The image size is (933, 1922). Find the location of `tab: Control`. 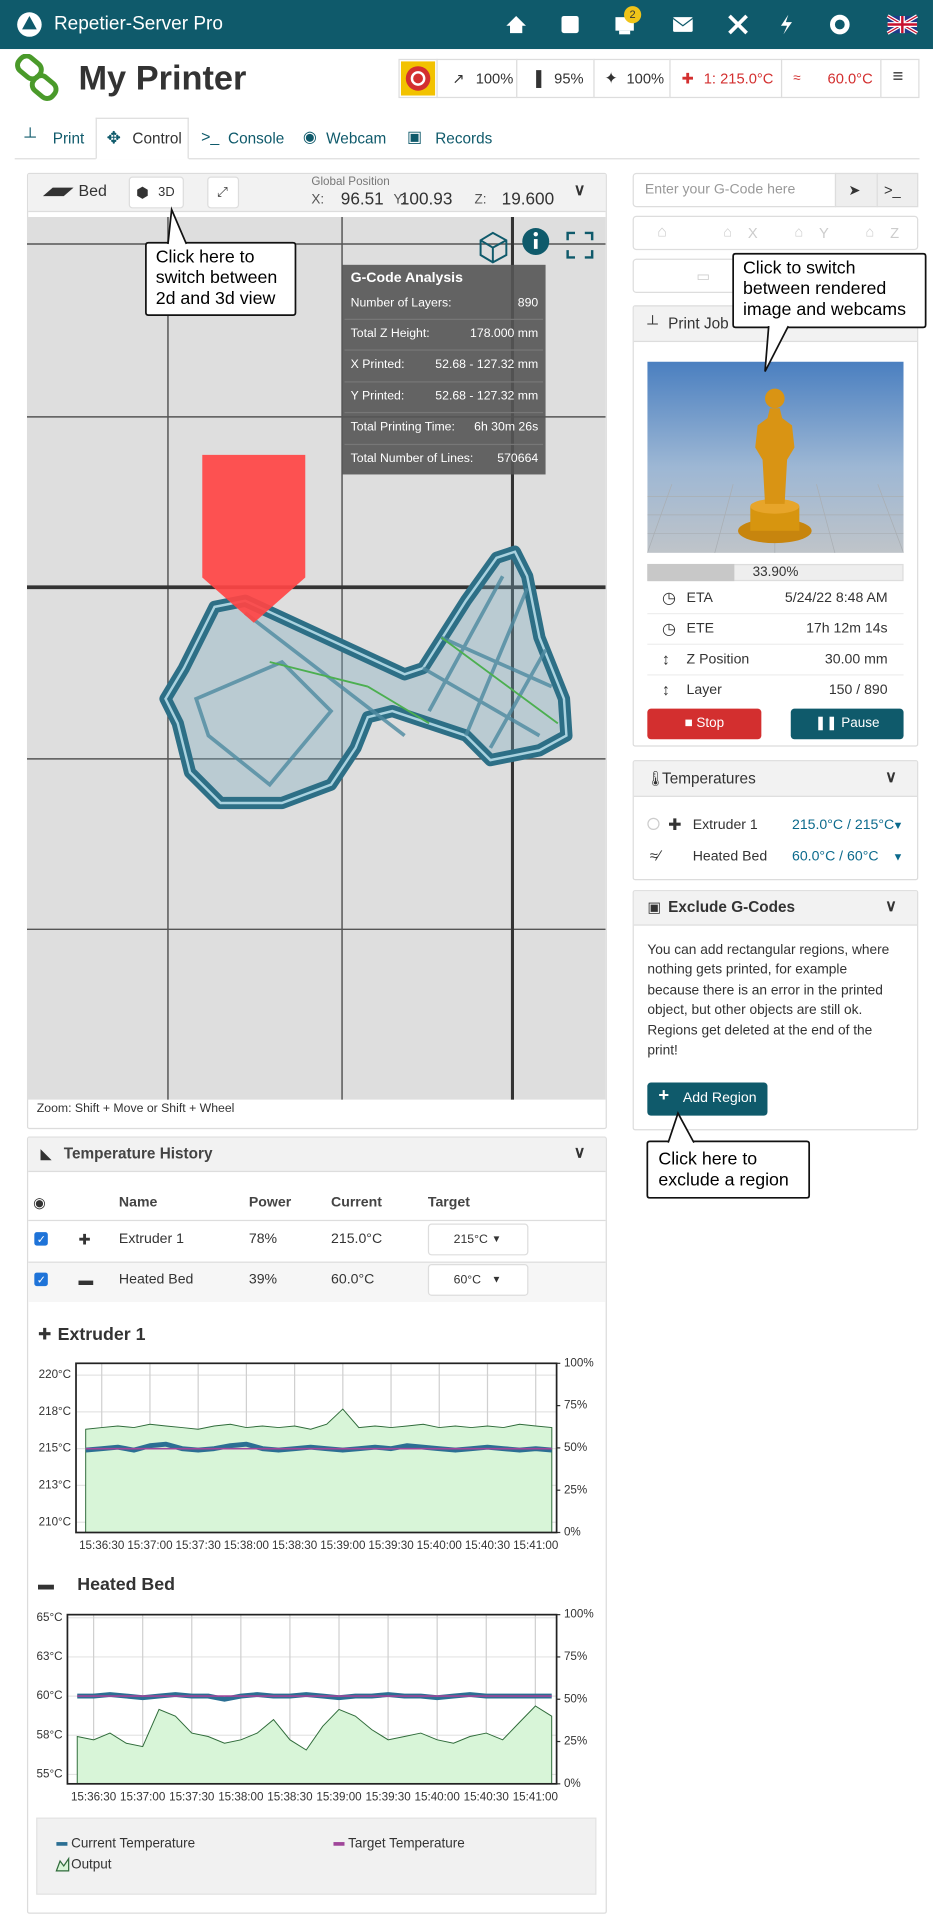

tab: Control is located at coordinates (157, 138).